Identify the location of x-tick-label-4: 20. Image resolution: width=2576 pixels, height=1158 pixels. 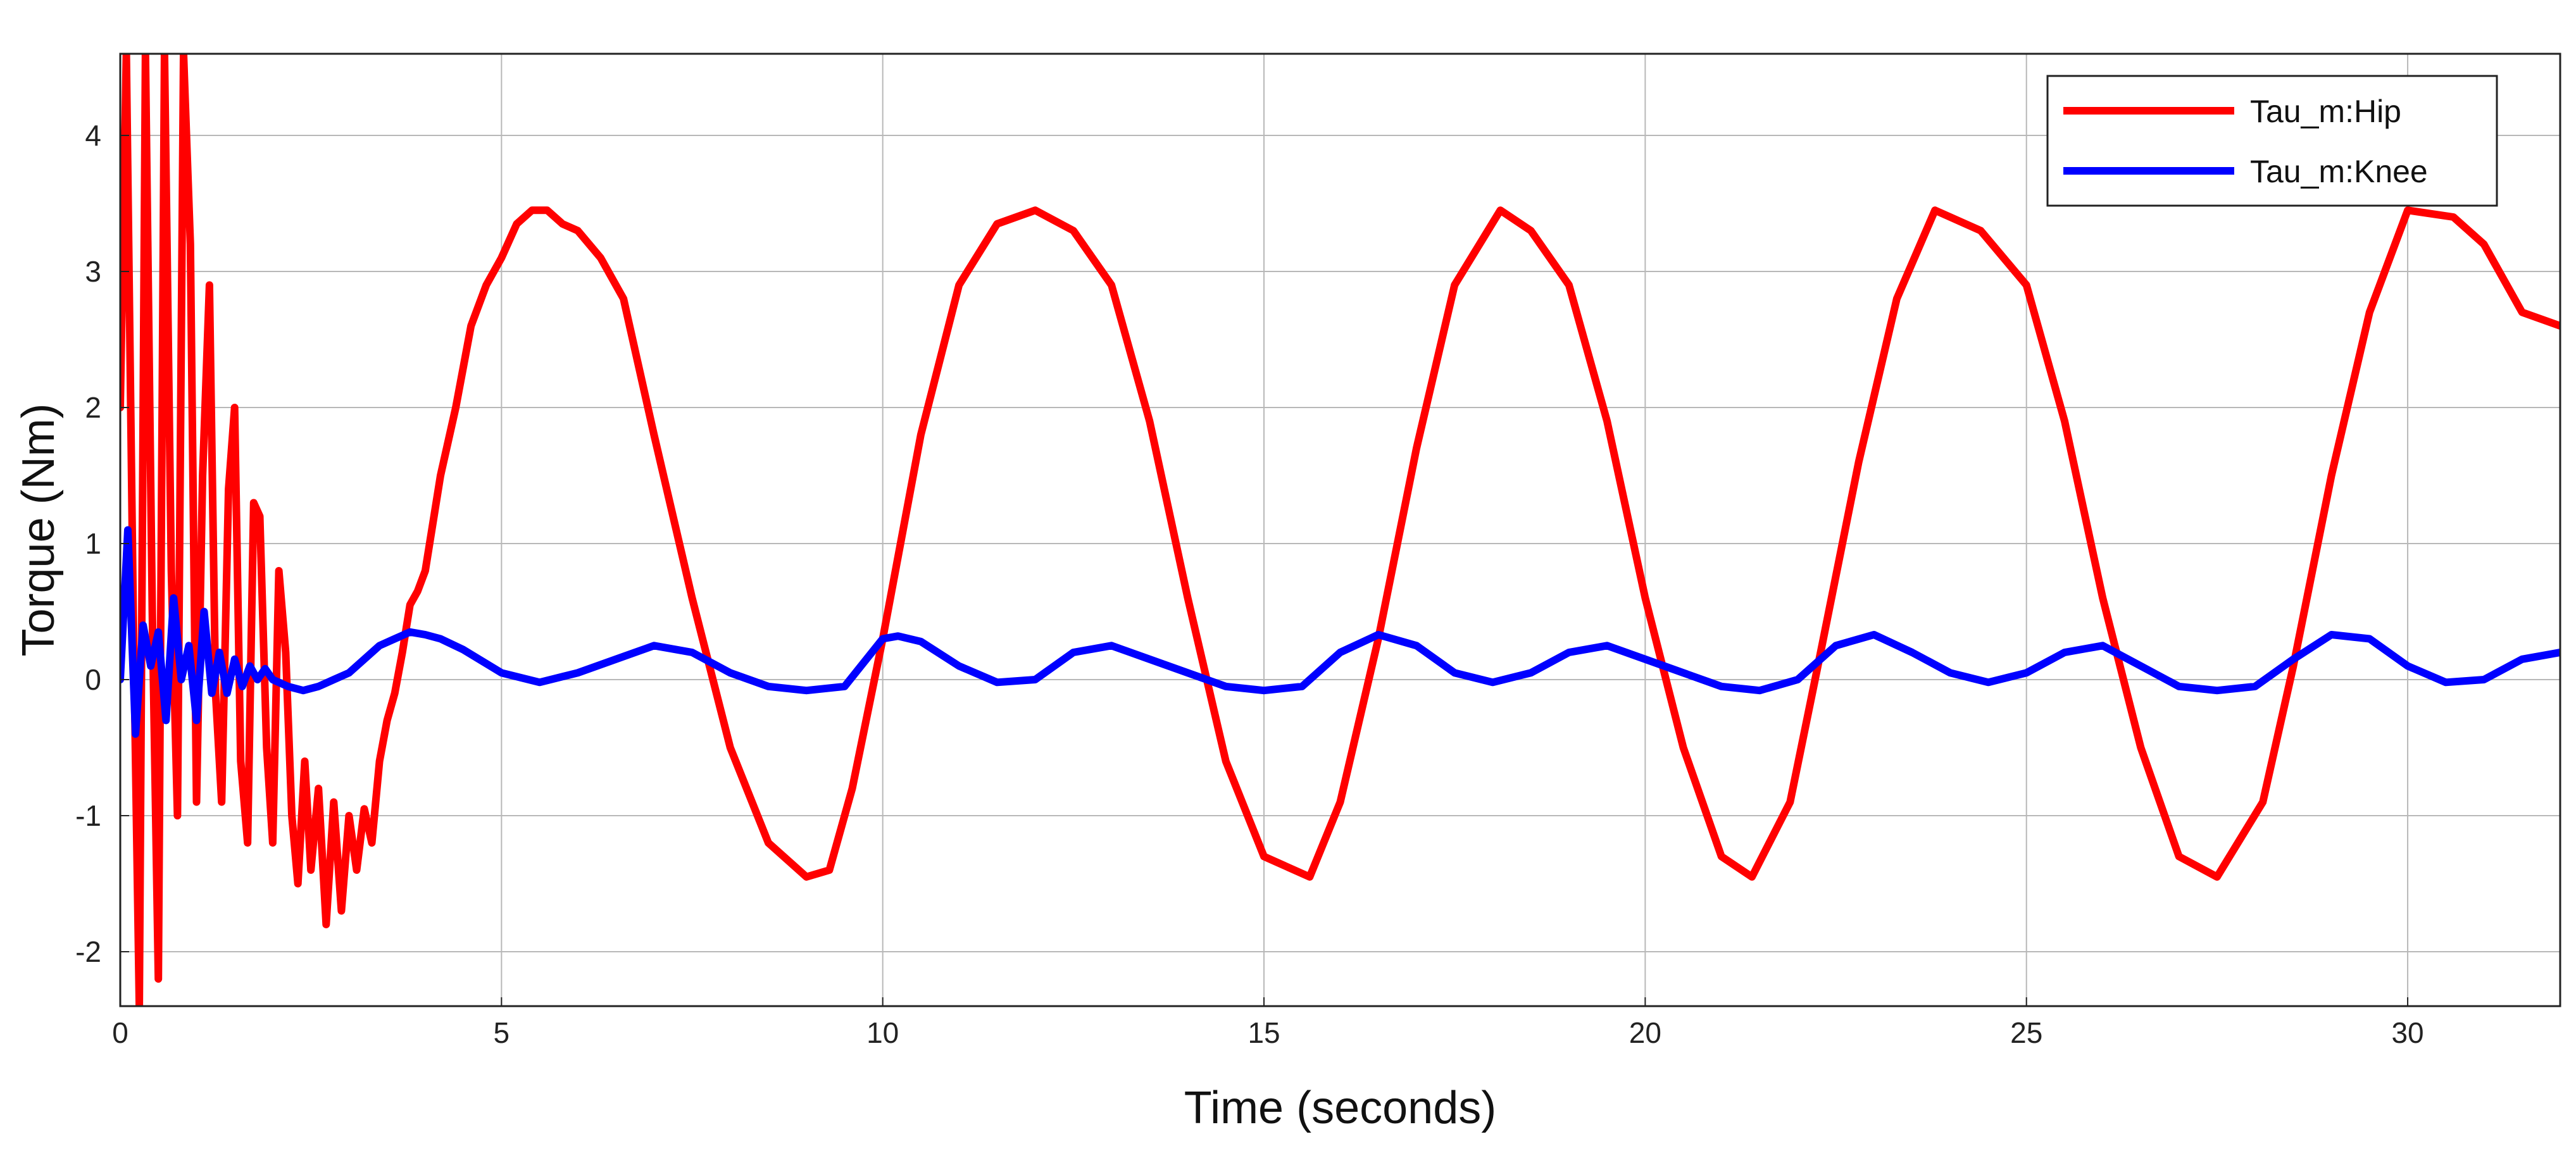
(1645, 1032).